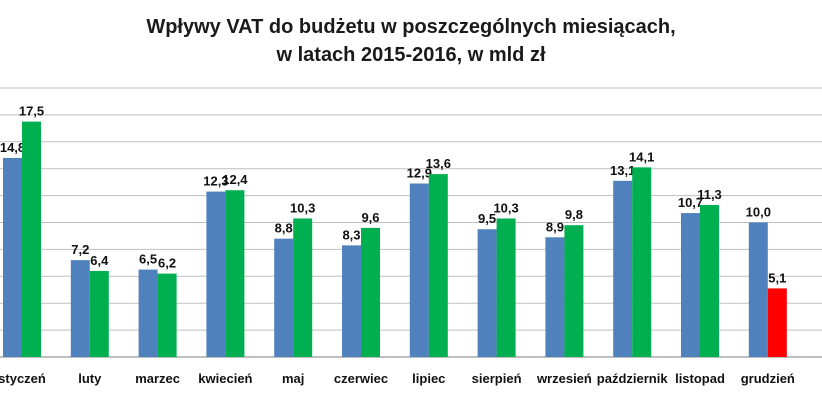  I want to click on bar-value-label: 10,7, so click(690, 202).